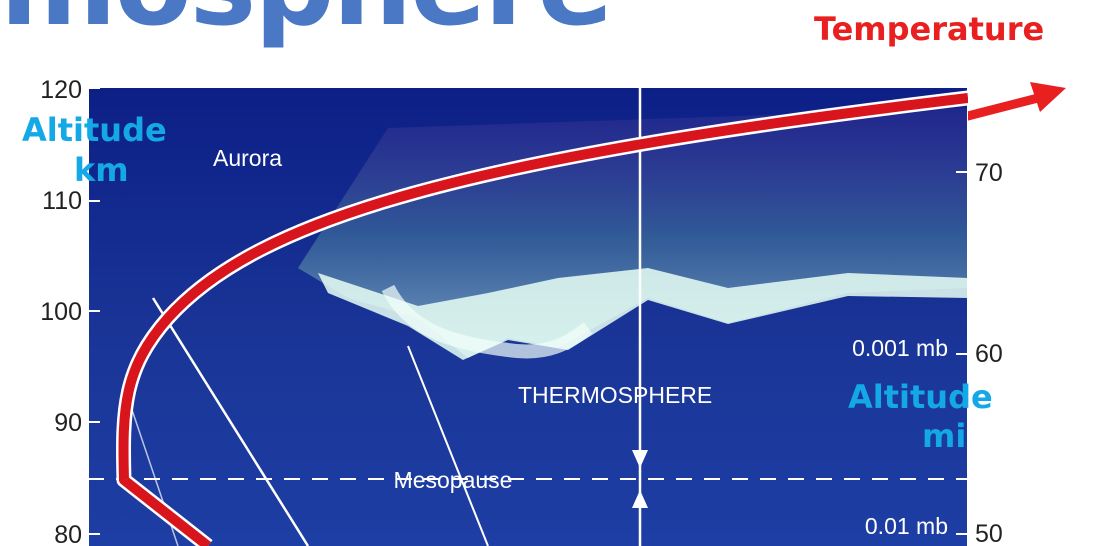  Describe the element at coordinates (68, 533) in the screenshot. I see `left-tick-label: 80` at that location.